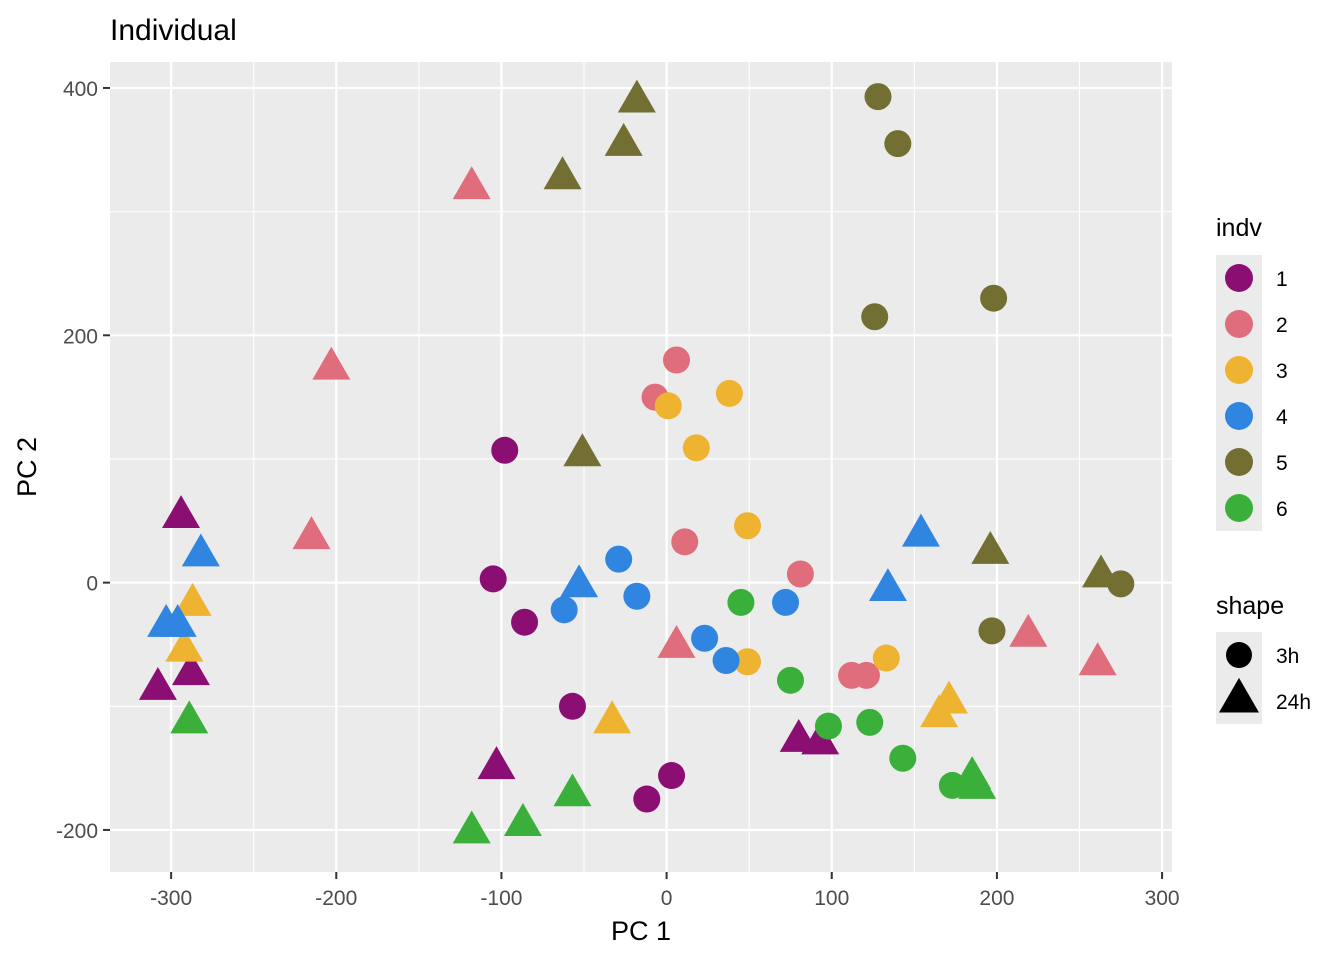 The width and height of the screenshot is (1344, 965). I want to click on legend-color-label-6: 6, so click(1282, 509).